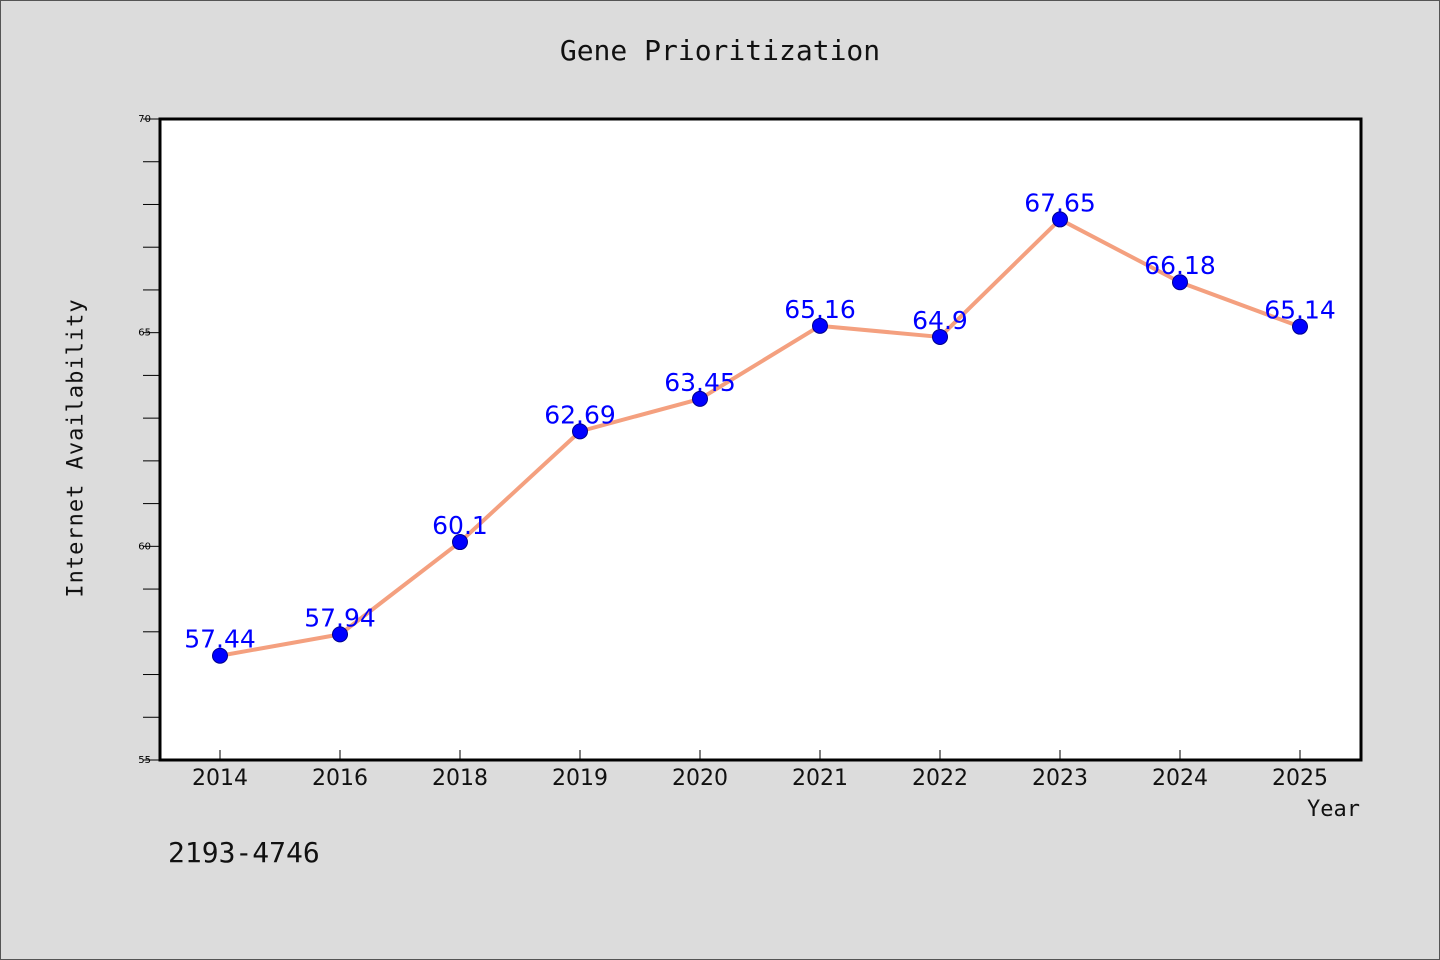 The image size is (1440, 960). What do you see at coordinates (820, 778) in the screenshot?
I see `x-tick-label: 2021` at bounding box center [820, 778].